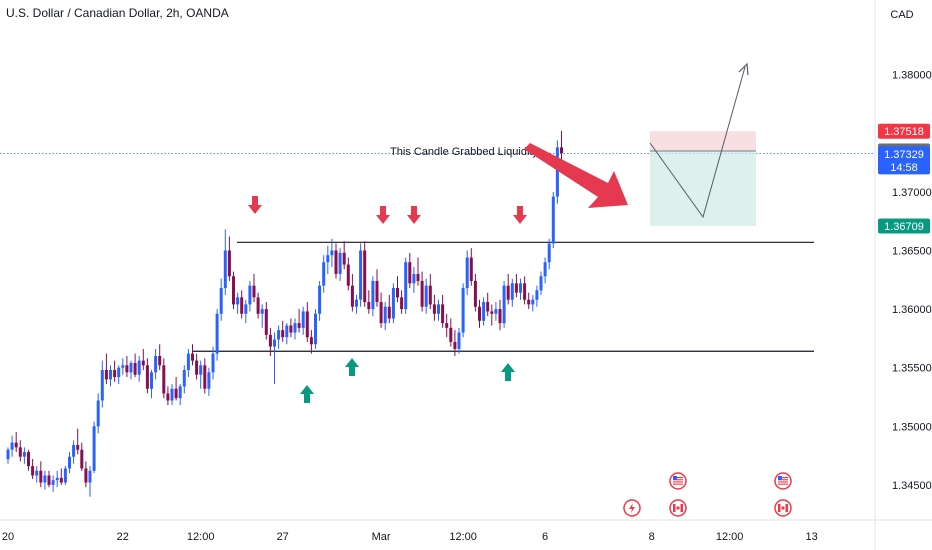  I want to click on y-tick-label: 1.36500, so click(912, 251).